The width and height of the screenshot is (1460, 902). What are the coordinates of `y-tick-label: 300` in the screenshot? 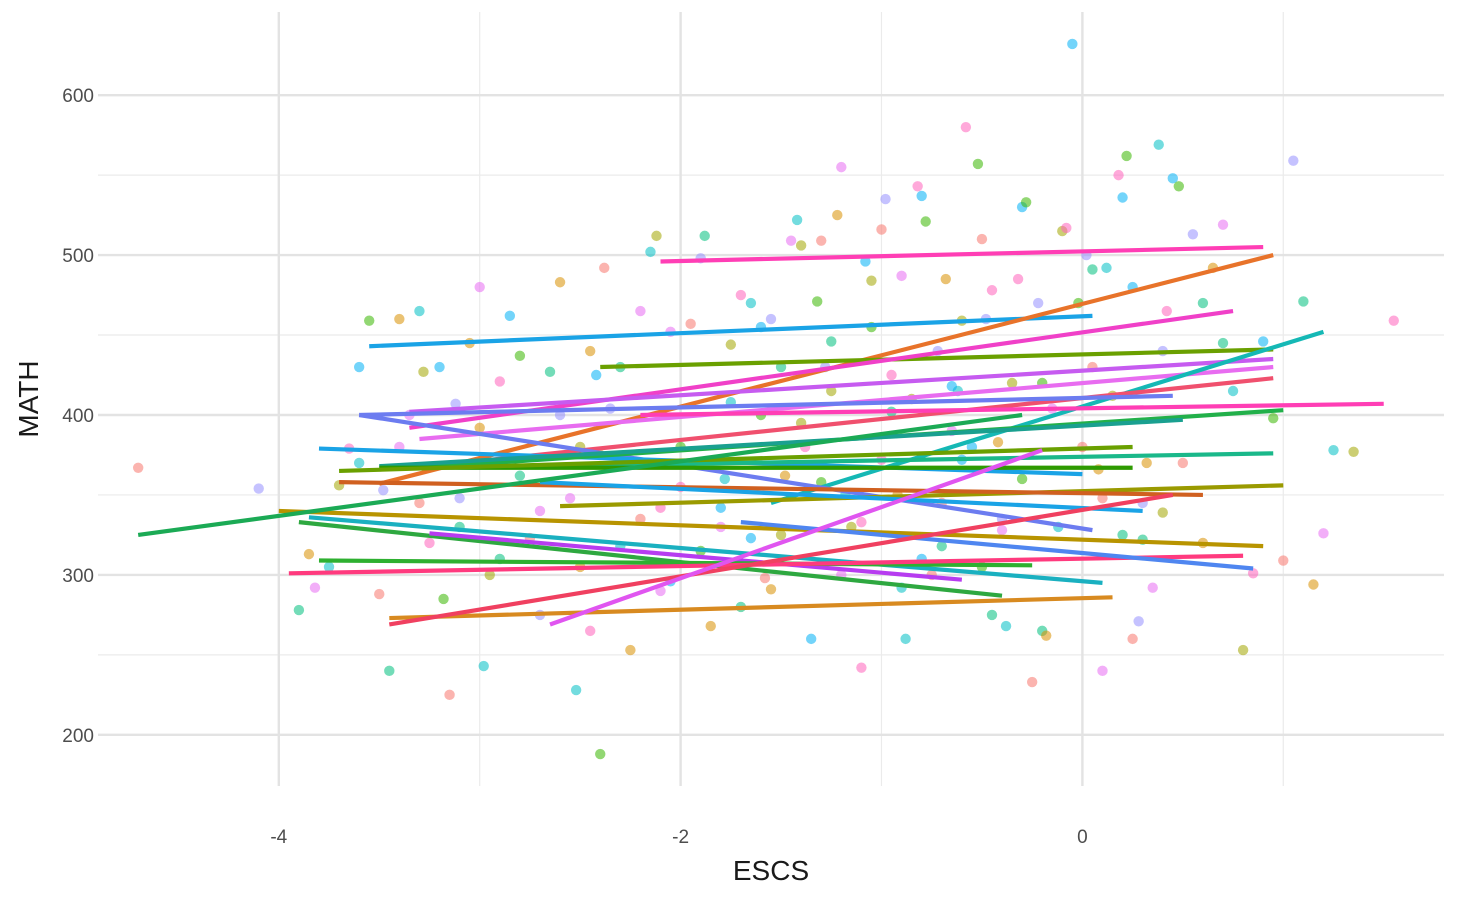 It's located at (78, 576).